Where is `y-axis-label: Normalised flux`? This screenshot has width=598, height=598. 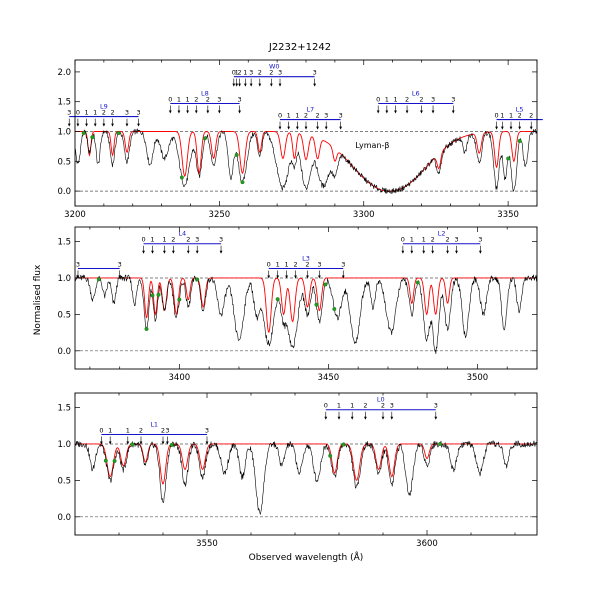 y-axis-label: Normalised flux is located at coordinates (38, 299).